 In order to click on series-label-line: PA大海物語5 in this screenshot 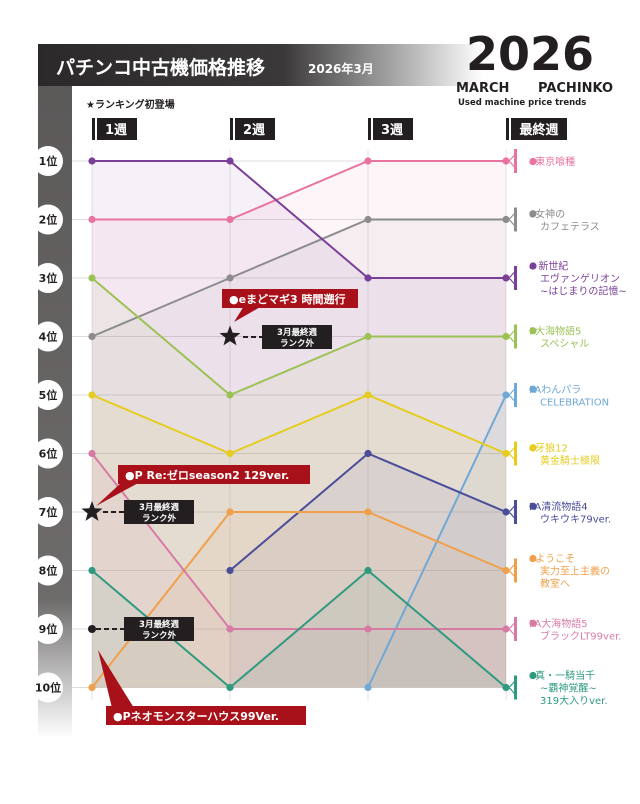, I will do `click(558, 623)`.